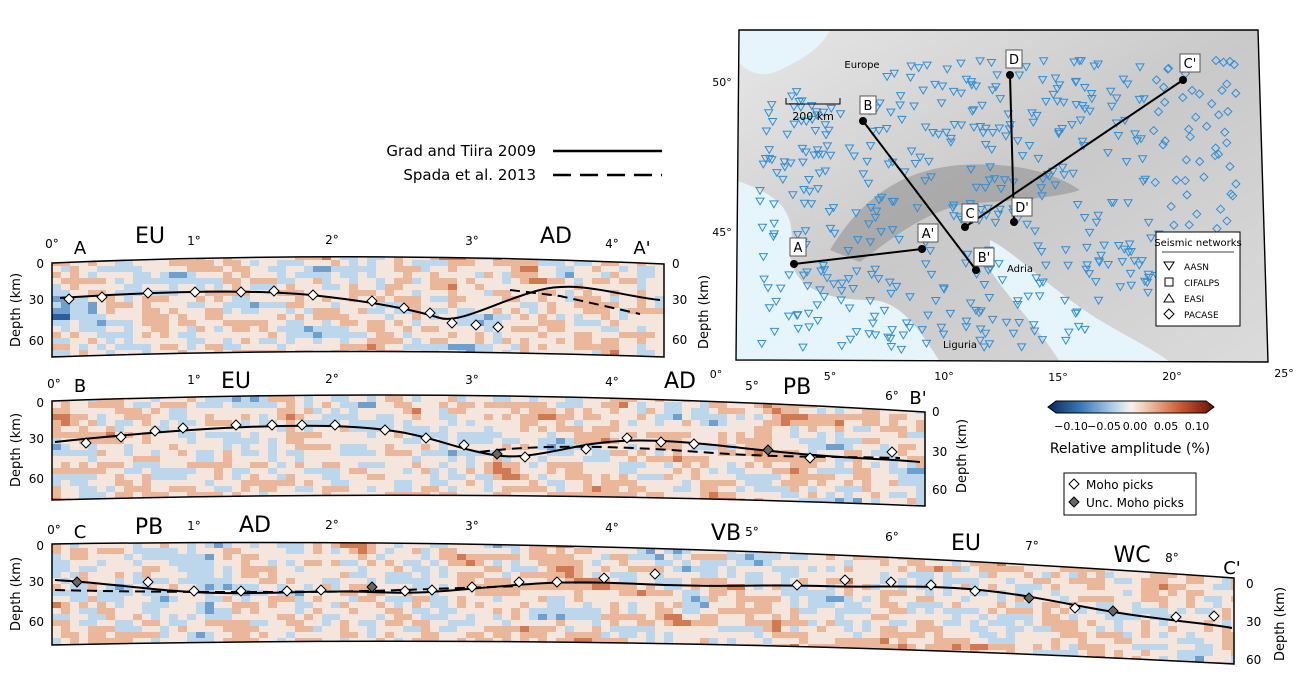 This screenshot has width=1299, height=682. What do you see at coordinates (892, 396) in the screenshot?
I see `degree-tick: 6°` at bounding box center [892, 396].